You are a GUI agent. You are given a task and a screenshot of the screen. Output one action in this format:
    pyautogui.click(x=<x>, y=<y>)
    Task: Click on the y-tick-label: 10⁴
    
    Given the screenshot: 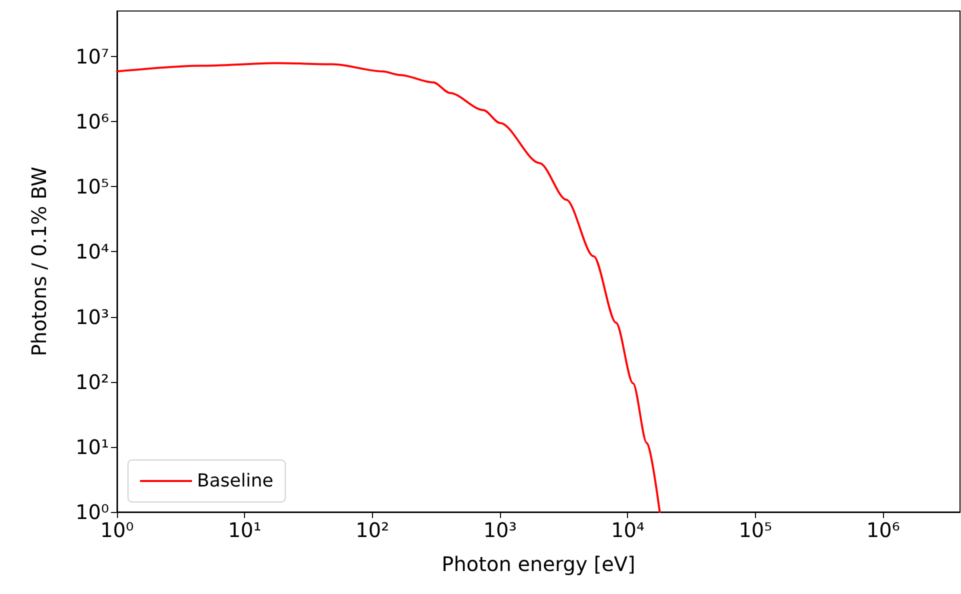 What is the action you would take?
    pyautogui.click(x=92, y=252)
    